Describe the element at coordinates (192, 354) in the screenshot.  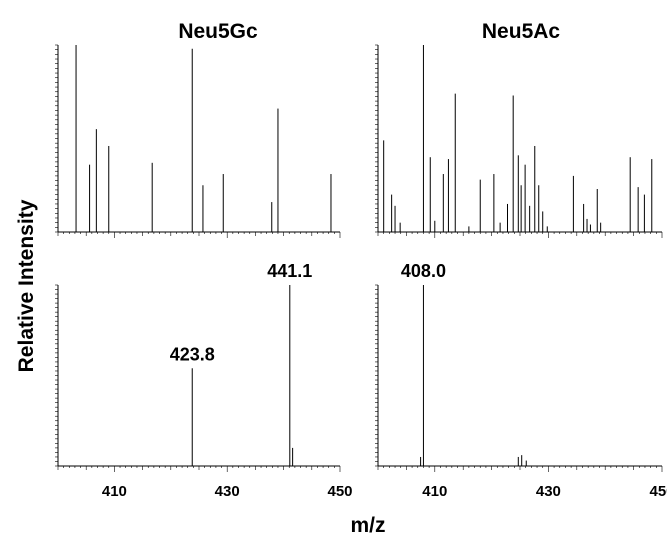
I see `peak-annotation: 423.8` at that location.